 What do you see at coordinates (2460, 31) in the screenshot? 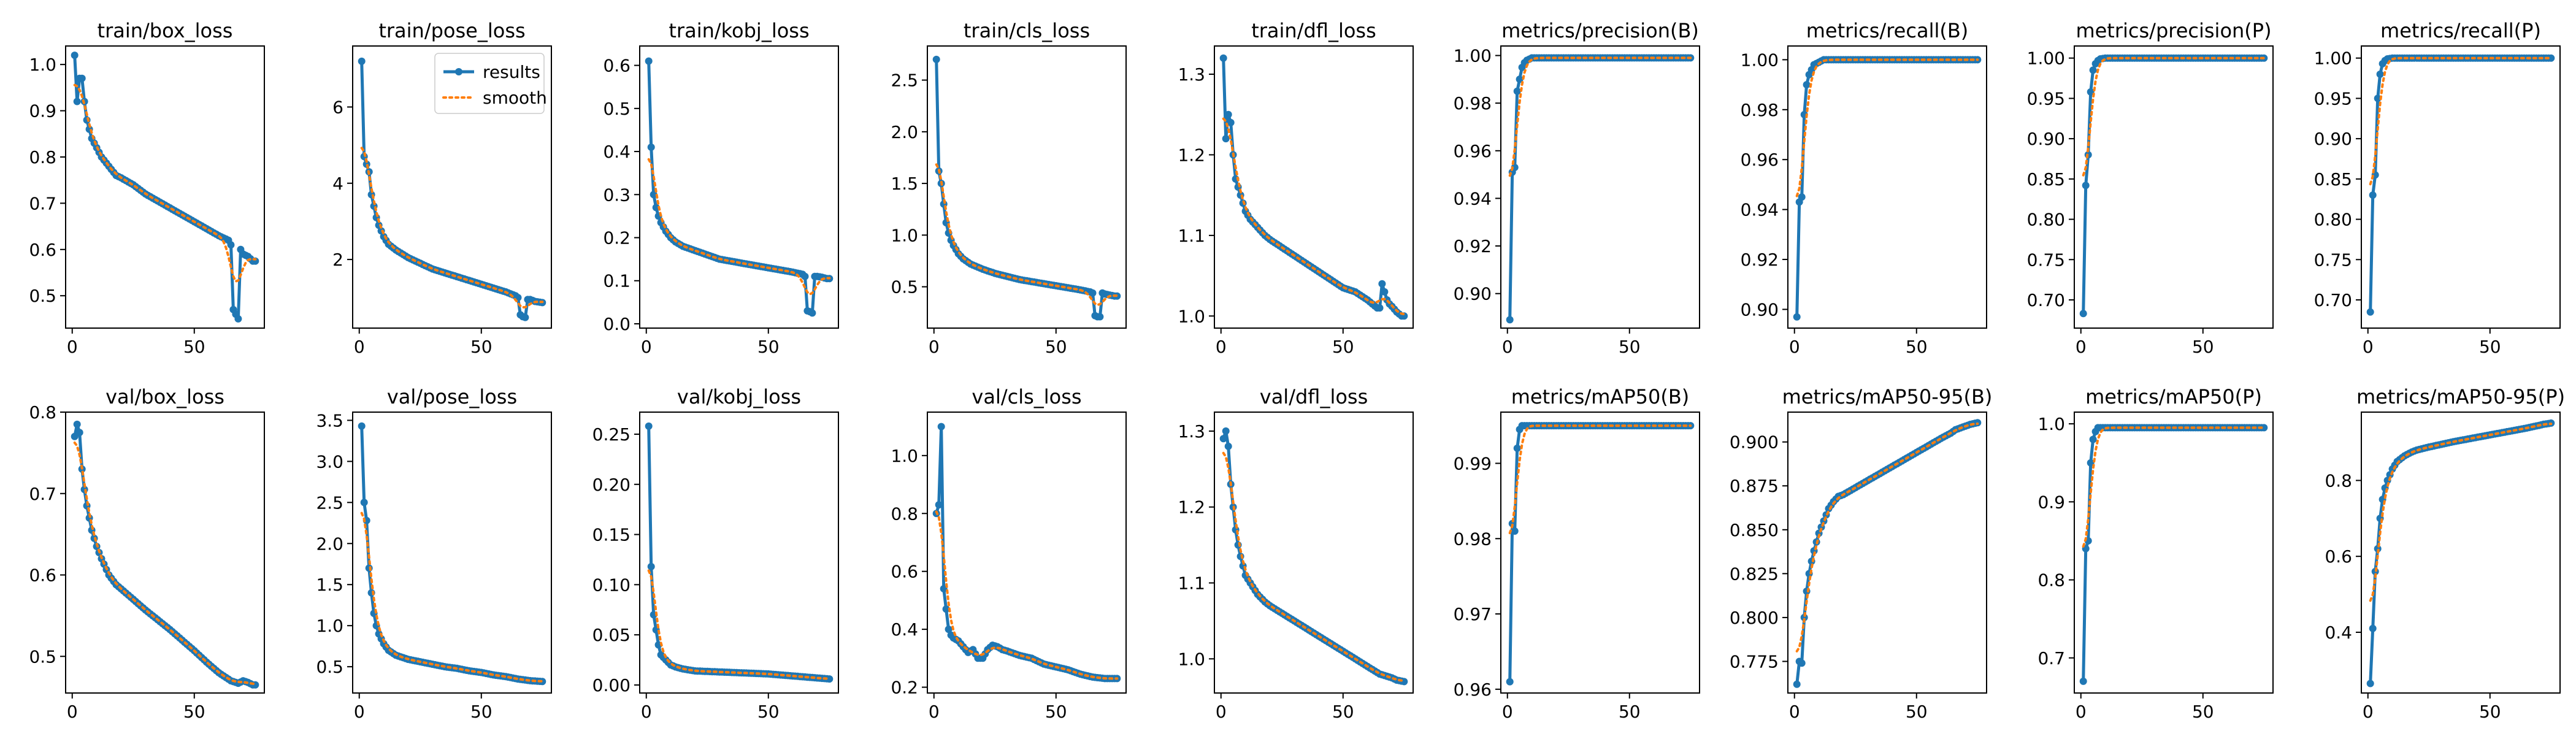
I see `chart-title: metrics/recall(P)` at bounding box center [2460, 31].